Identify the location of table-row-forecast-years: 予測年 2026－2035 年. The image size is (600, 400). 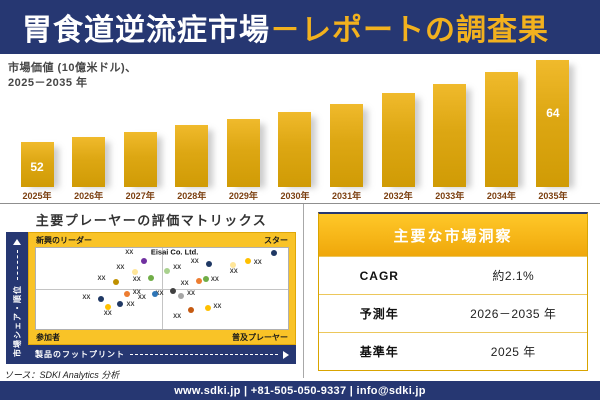
(453, 313).